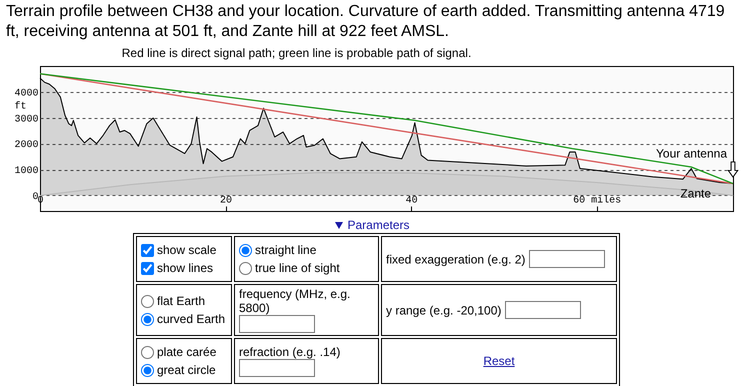 This screenshot has height=386, width=745. I want to click on y-tick-label: 2000, so click(26, 146).